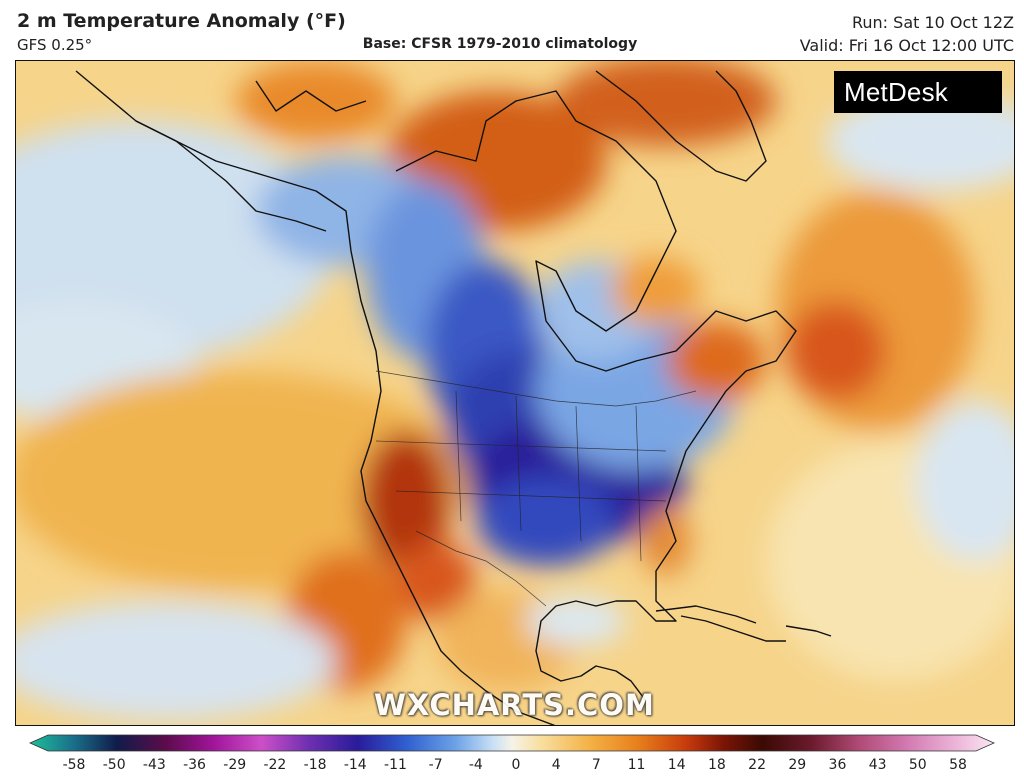  I want to click on colorbar-tick-label: 0, so click(516, 765).